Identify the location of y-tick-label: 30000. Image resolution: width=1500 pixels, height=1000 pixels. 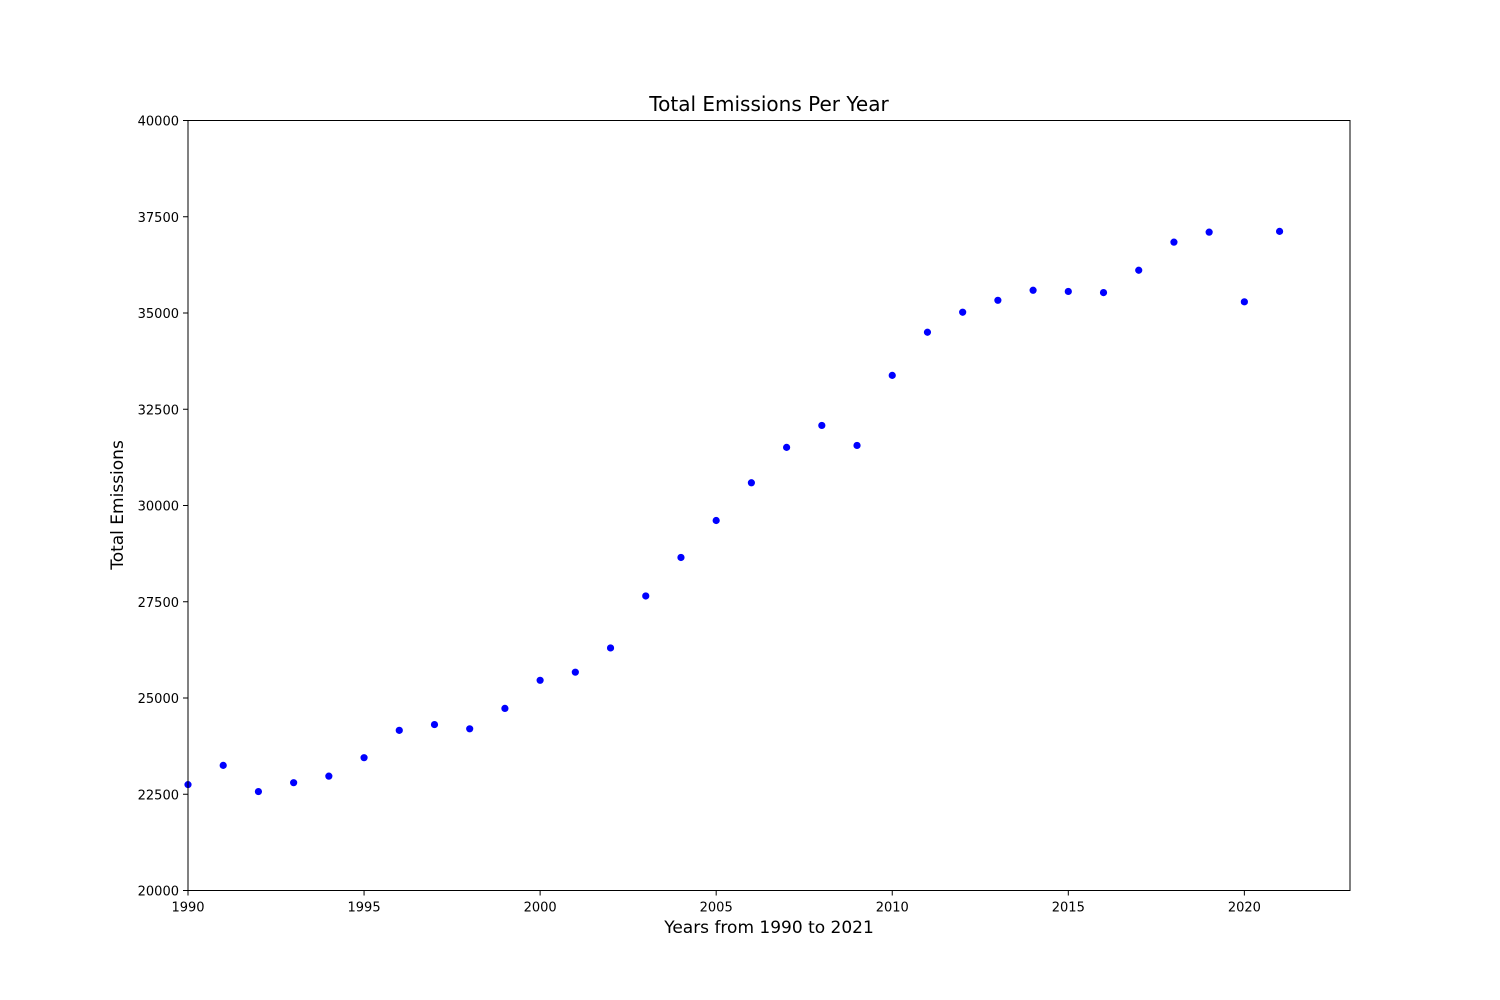
(158, 507).